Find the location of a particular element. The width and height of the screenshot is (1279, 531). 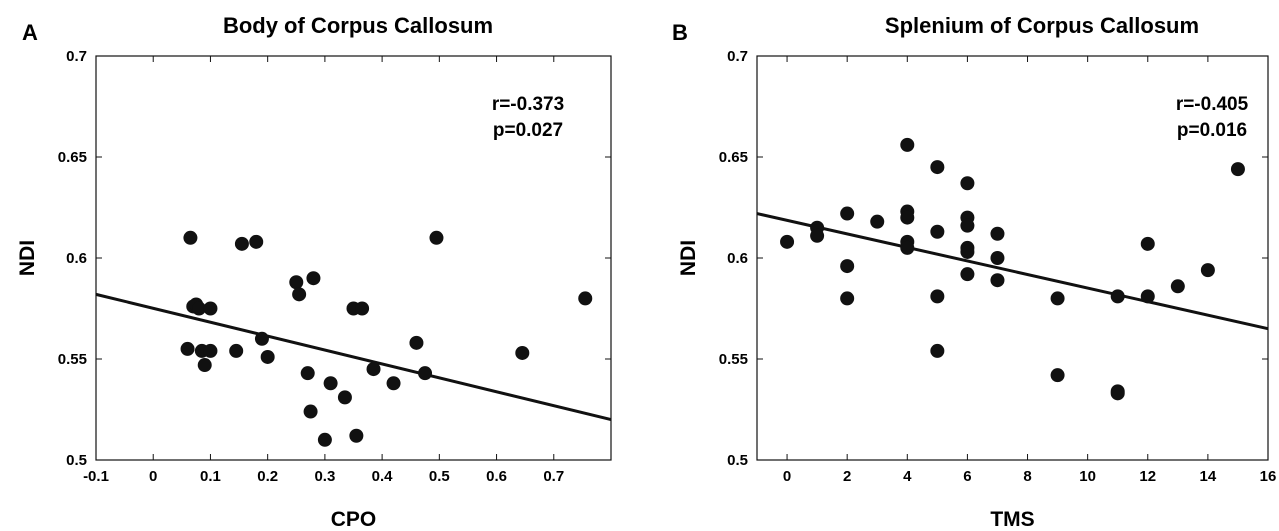

x-tick-label: 0.7 is located at coordinates (553, 476).